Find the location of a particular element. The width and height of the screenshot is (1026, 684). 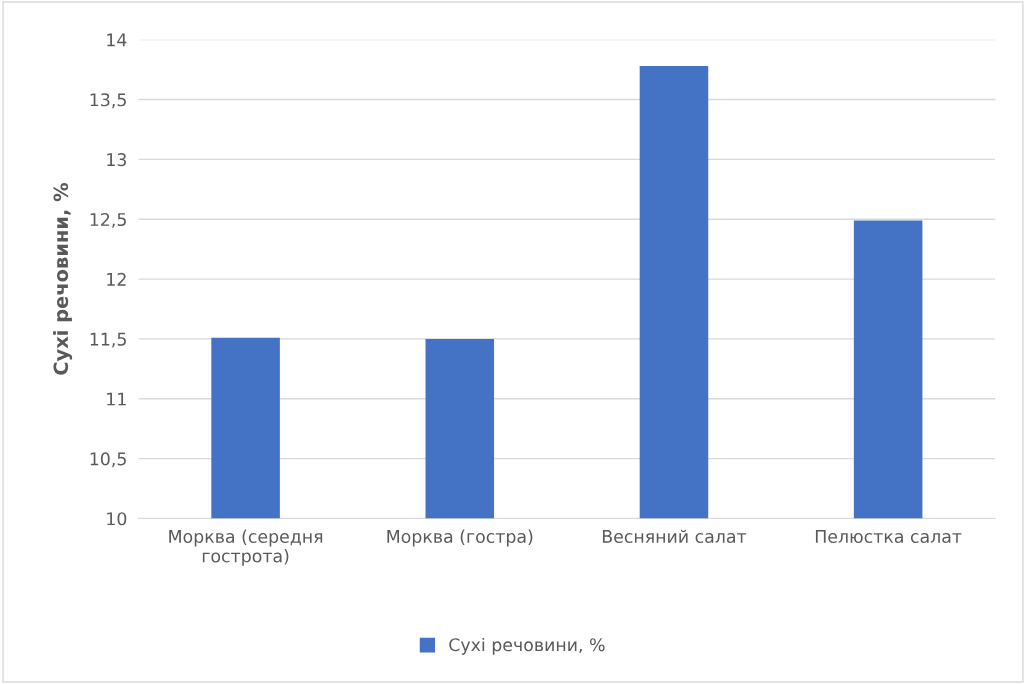

y-tick-label: 11,5 is located at coordinates (108, 340).